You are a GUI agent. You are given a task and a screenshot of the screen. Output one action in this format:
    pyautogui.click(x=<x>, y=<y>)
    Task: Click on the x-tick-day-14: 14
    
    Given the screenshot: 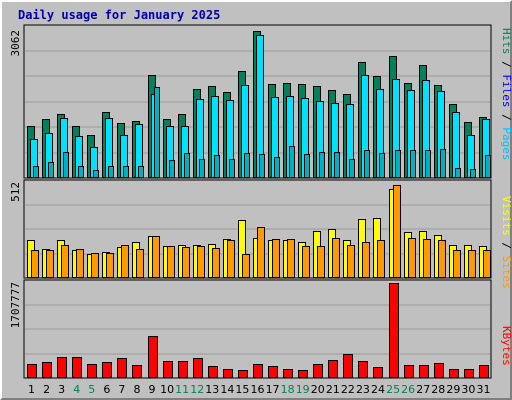 What is the action you would take?
    pyautogui.click(x=227, y=389)
    